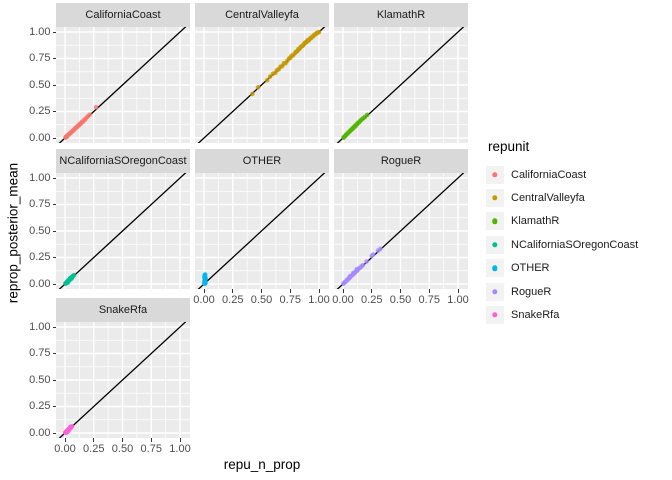 This screenshot has height=480, width=672. What do you see at coordinates (509, 146) in the screenshot?
I see `legend-title: repunit` at bounding box center [509, 146].